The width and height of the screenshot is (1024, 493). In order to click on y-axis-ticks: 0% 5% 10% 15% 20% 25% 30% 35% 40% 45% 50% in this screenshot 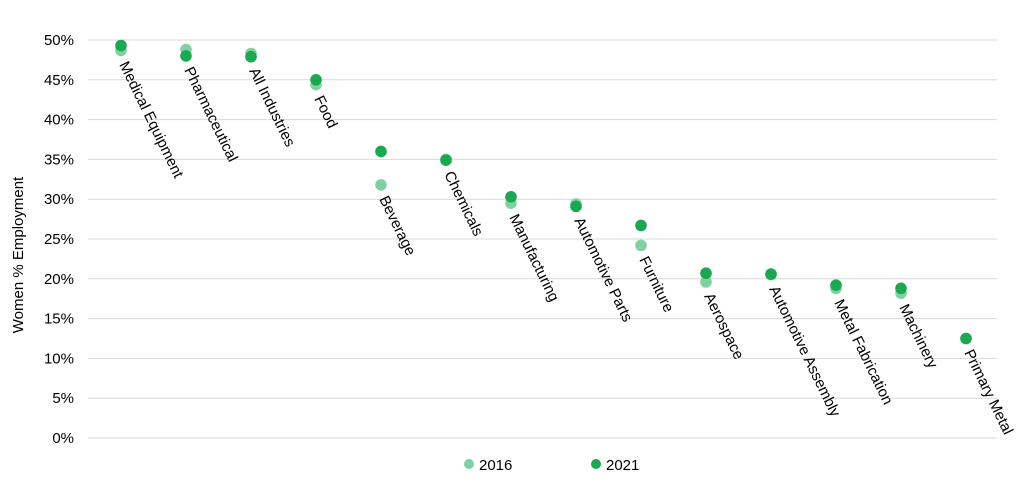, I will do `click(59, 239)`.